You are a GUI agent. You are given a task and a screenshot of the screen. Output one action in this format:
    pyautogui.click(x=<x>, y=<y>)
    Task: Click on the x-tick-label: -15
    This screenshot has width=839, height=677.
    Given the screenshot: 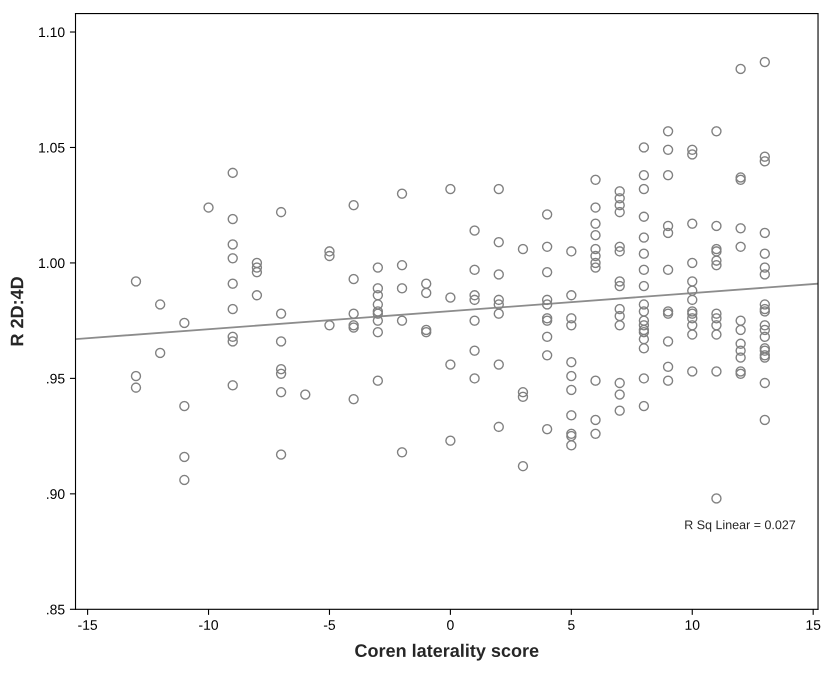 What is the action you would take?
    pyautogui.click(x=88, y=625)
    